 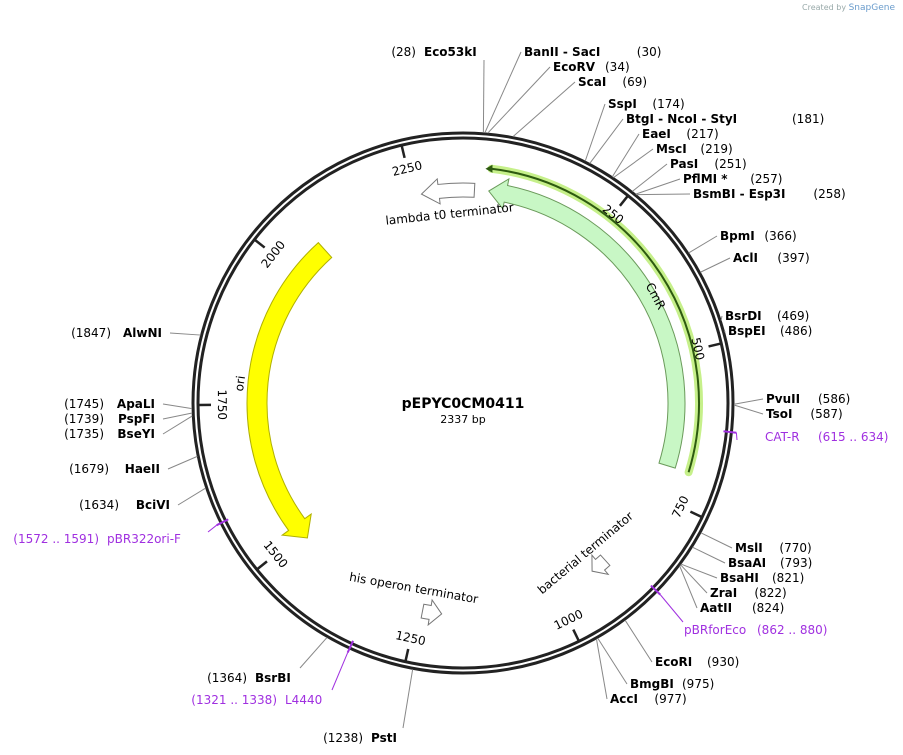 I want to click on primer-pbrforeco: pBRforEco (862 .. 880), so click(x=739, y=610).